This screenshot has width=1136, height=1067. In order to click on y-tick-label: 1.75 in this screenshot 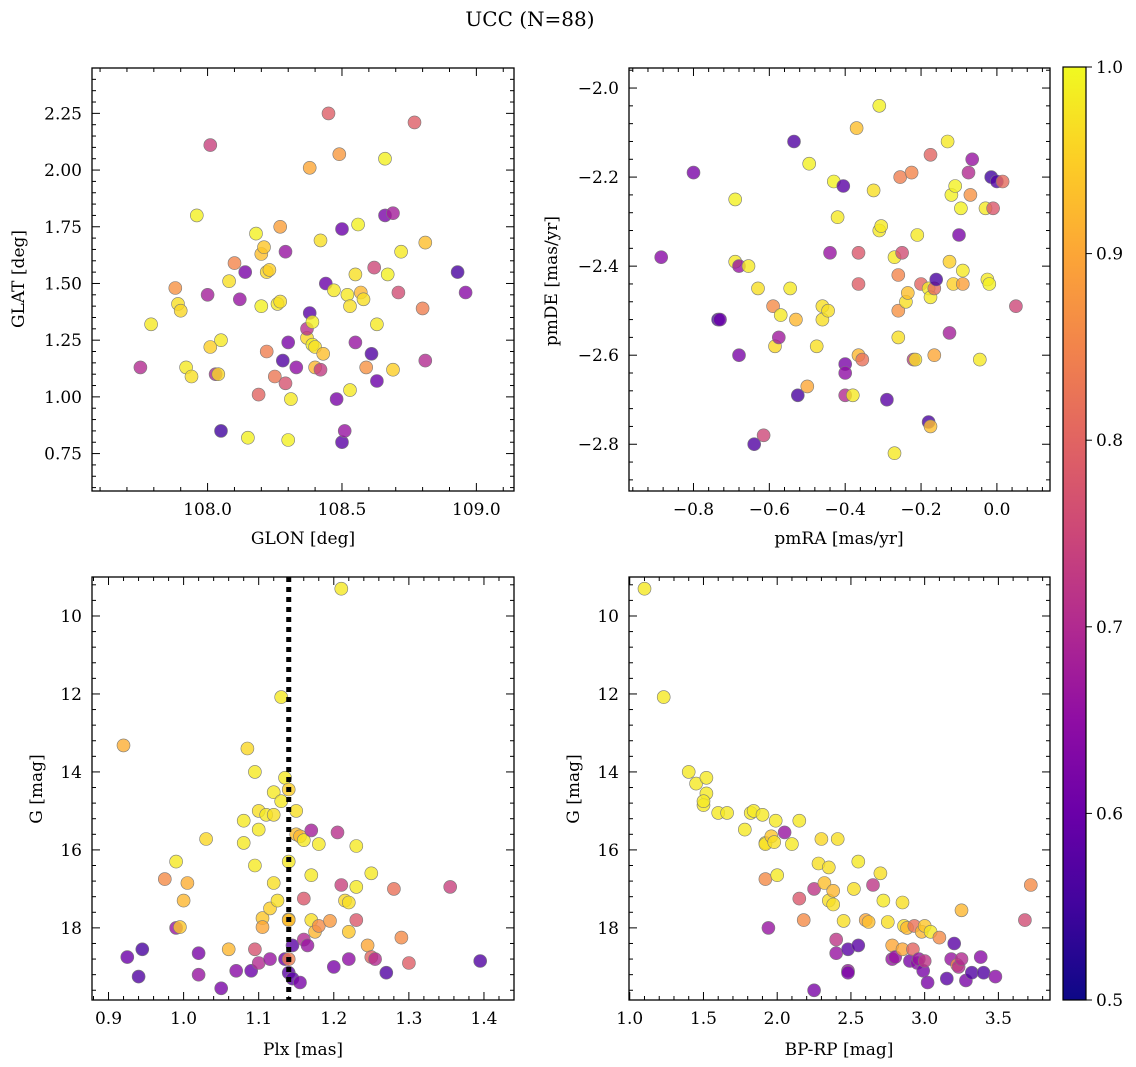, I will do `click(63, 228)`.